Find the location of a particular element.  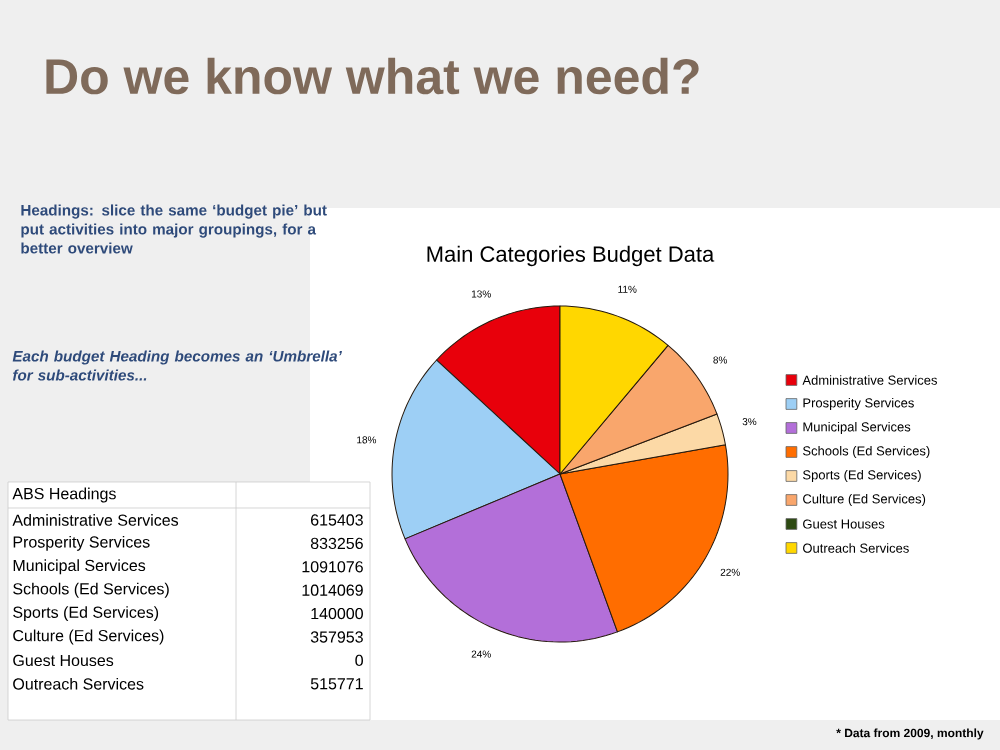

data-label: 615403 is located at coordinates (337, 520).